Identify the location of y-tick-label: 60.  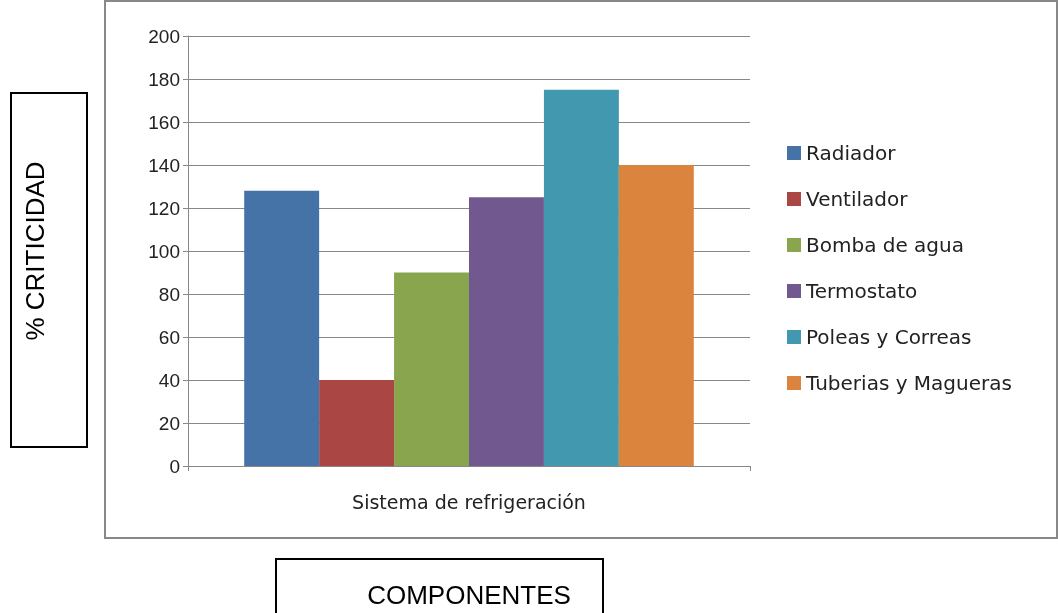
(169, 337).